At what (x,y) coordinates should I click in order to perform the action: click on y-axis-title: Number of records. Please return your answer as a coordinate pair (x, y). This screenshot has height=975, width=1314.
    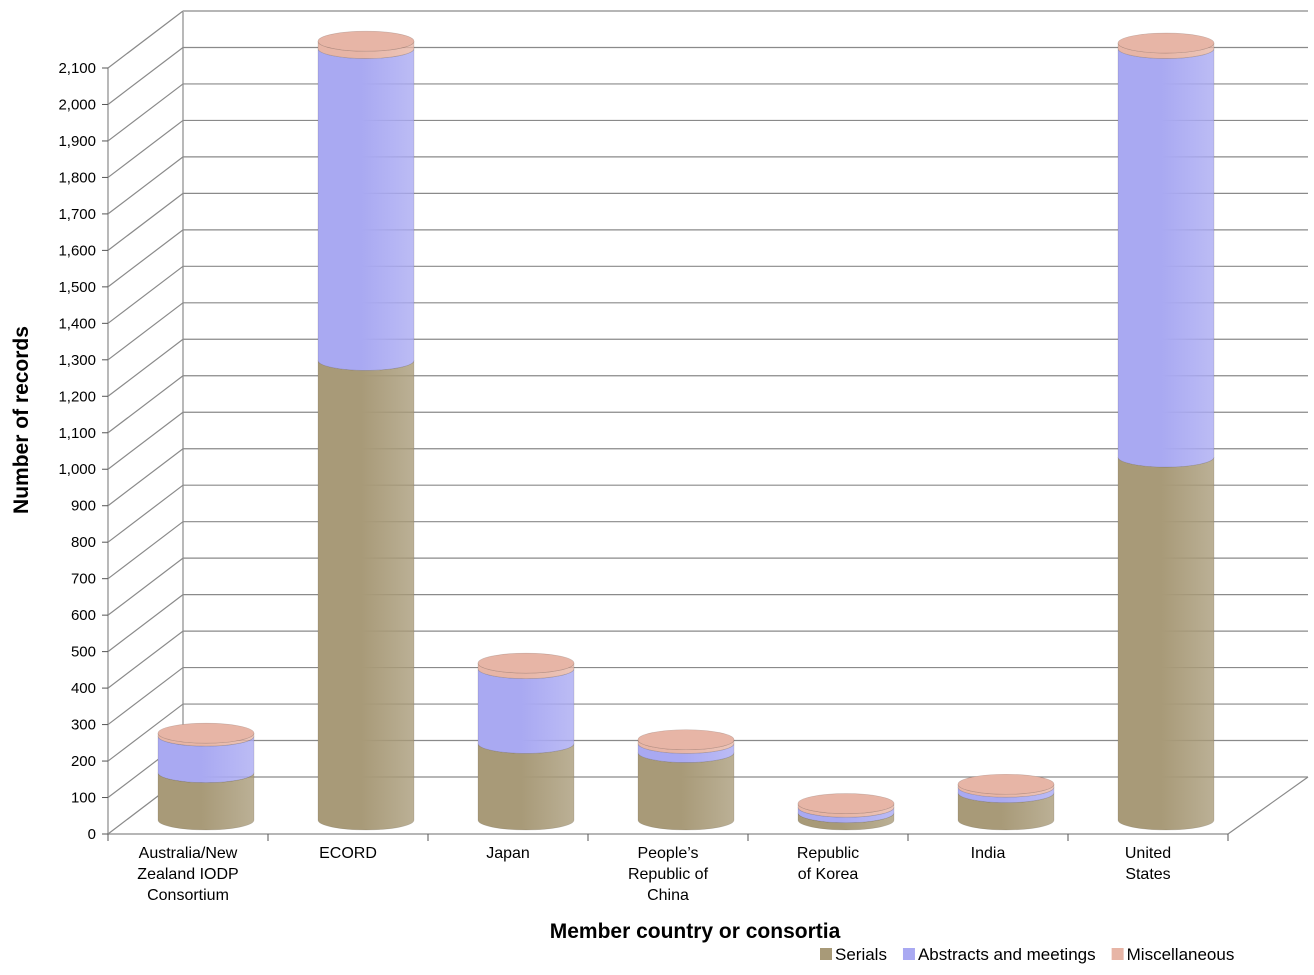
    Looking at the image, I should click on (21, 420).